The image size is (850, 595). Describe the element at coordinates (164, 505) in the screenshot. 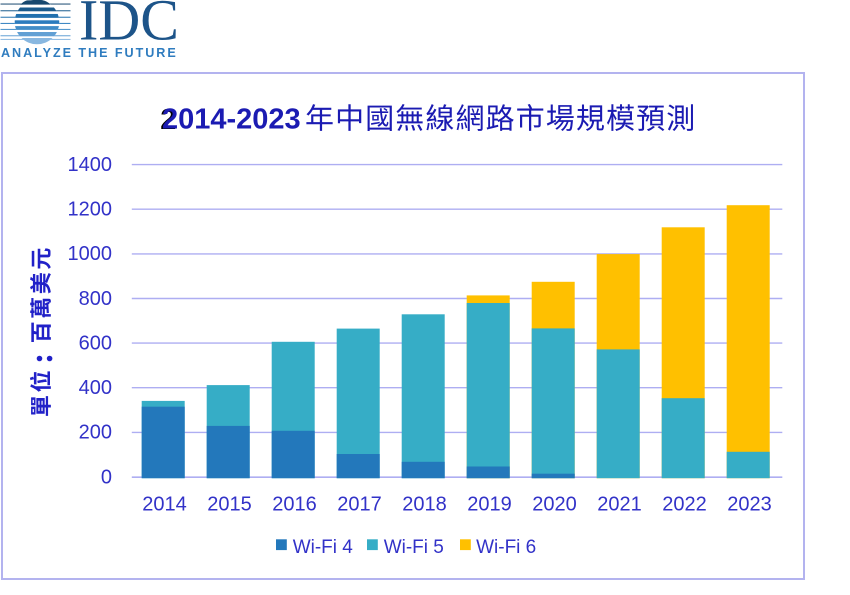

I see `svg-text: 2014` at that location.